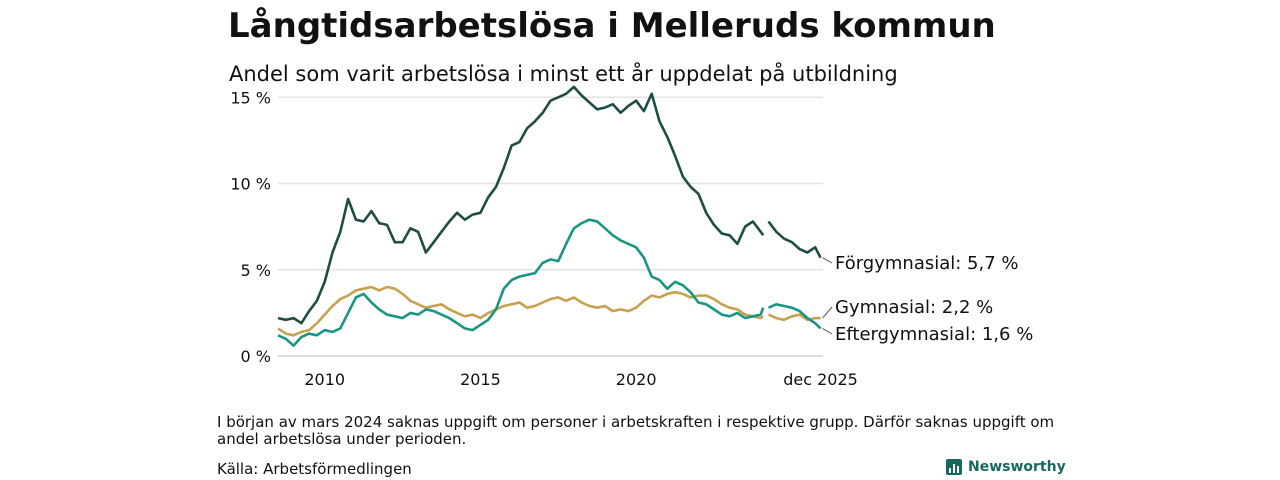 The width and height of the screenshot is (1280, 480). What do you see at coordinates (794, 239) in the screenshot?
I see `series-line-förgymnasial` at bounding box center [794, 239].